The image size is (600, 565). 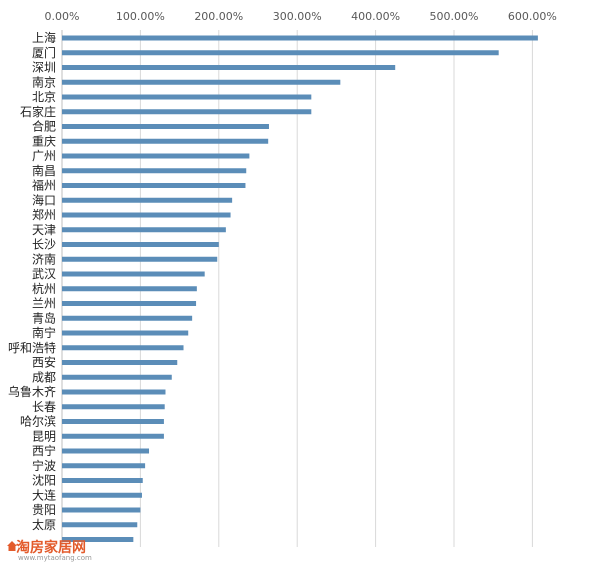 I want to click on x-tick-label: 500.00%, so click(x=454, y=16).